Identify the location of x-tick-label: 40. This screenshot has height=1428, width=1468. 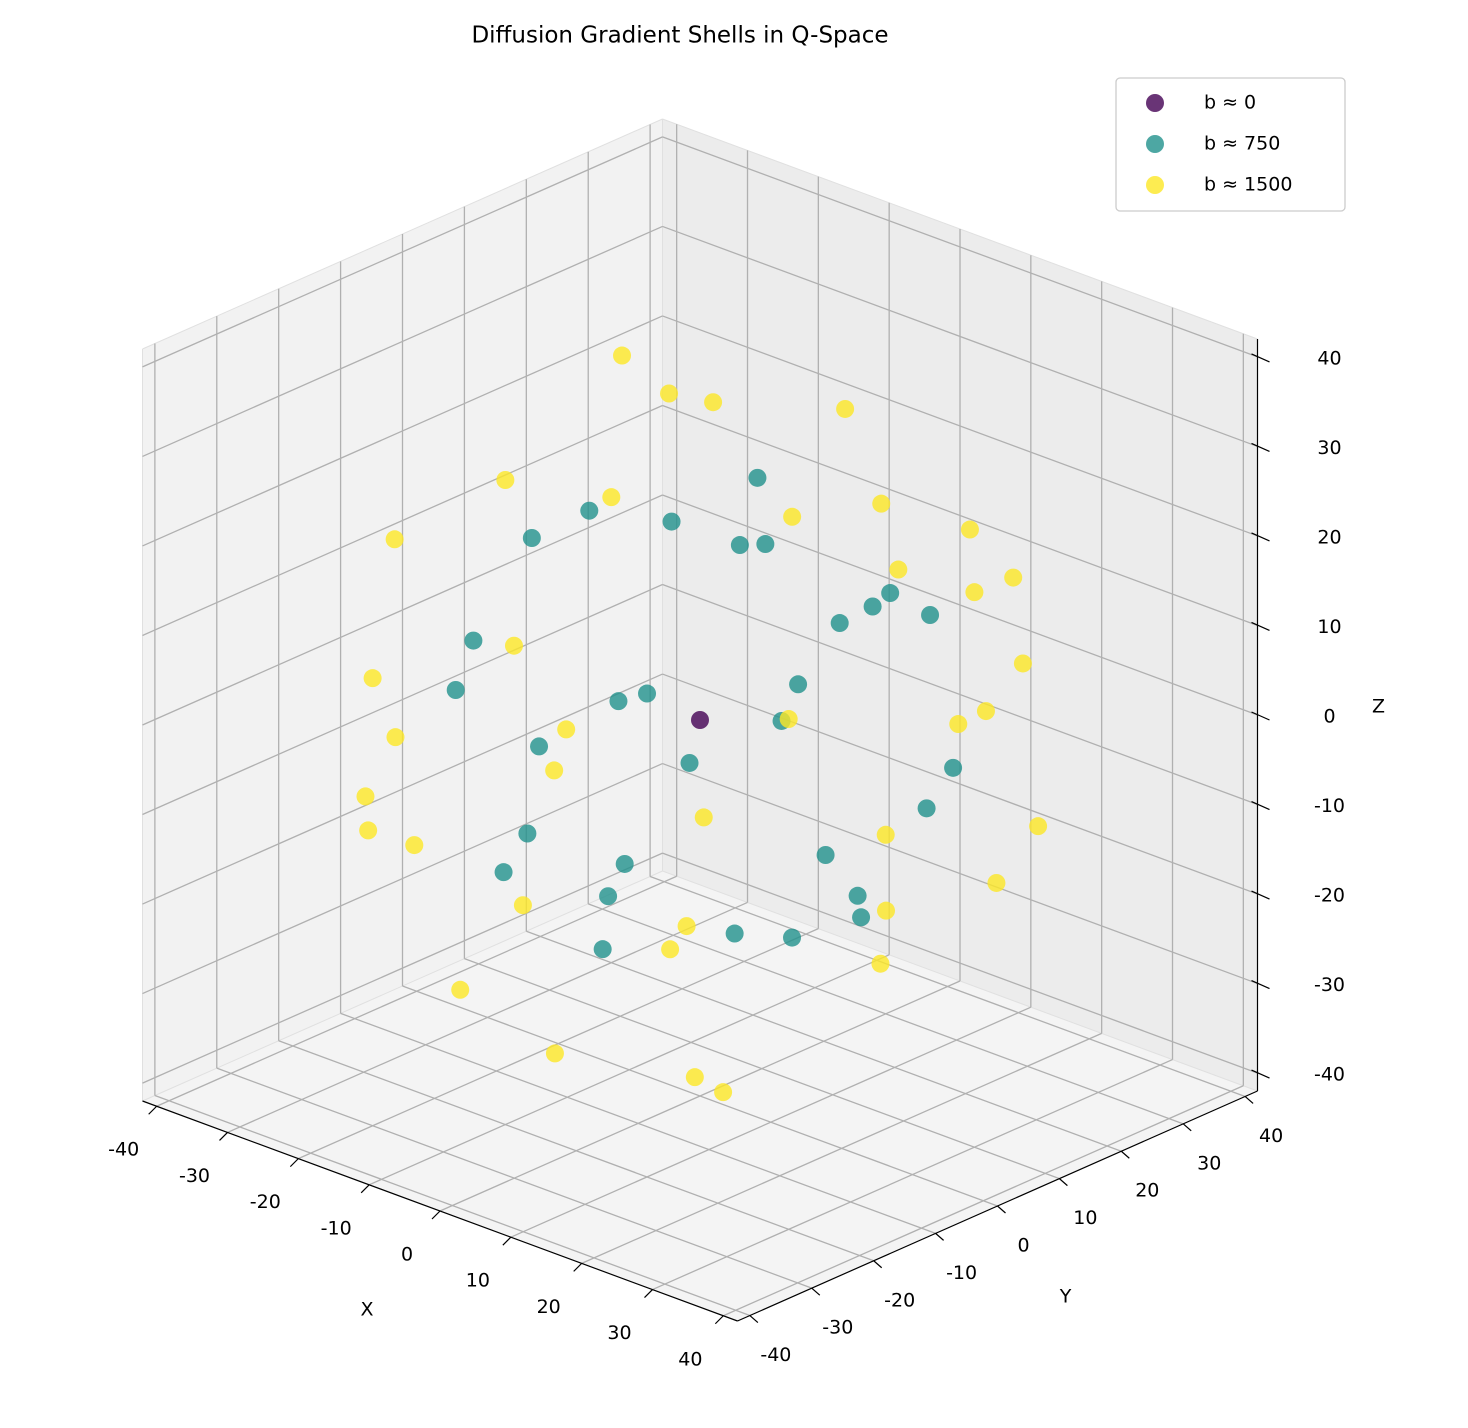
(690, 1359).